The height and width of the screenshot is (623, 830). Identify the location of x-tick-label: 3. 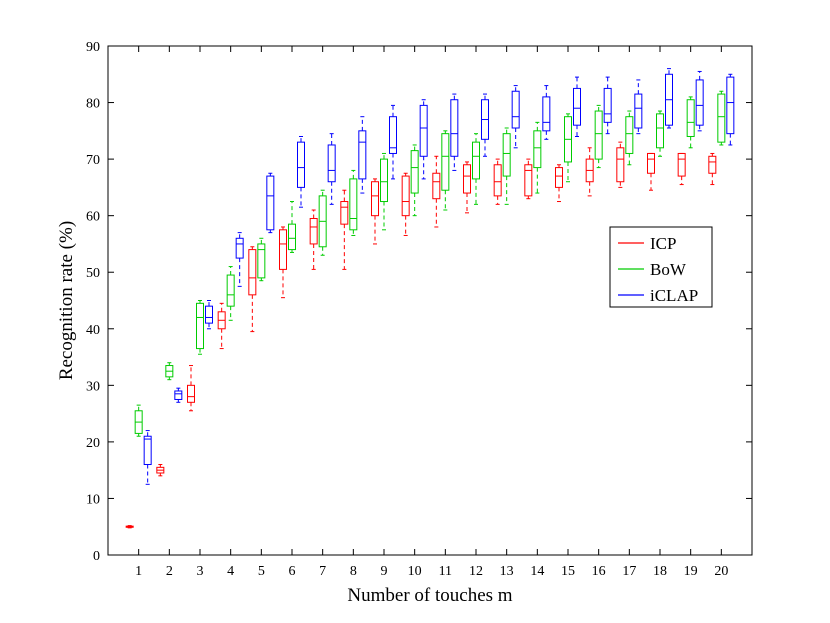
(200, 571).